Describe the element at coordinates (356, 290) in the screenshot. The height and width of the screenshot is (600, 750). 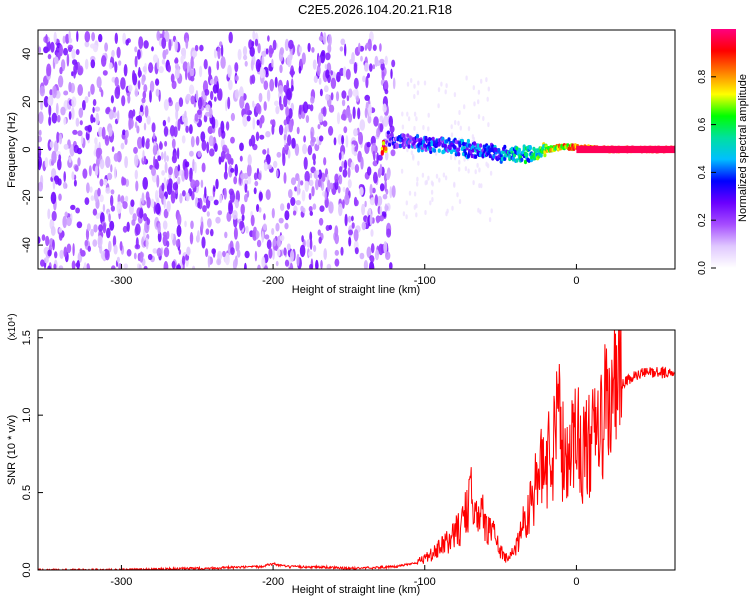
I see `spectrogram-x-label: Height of straight line (km)` at that location.